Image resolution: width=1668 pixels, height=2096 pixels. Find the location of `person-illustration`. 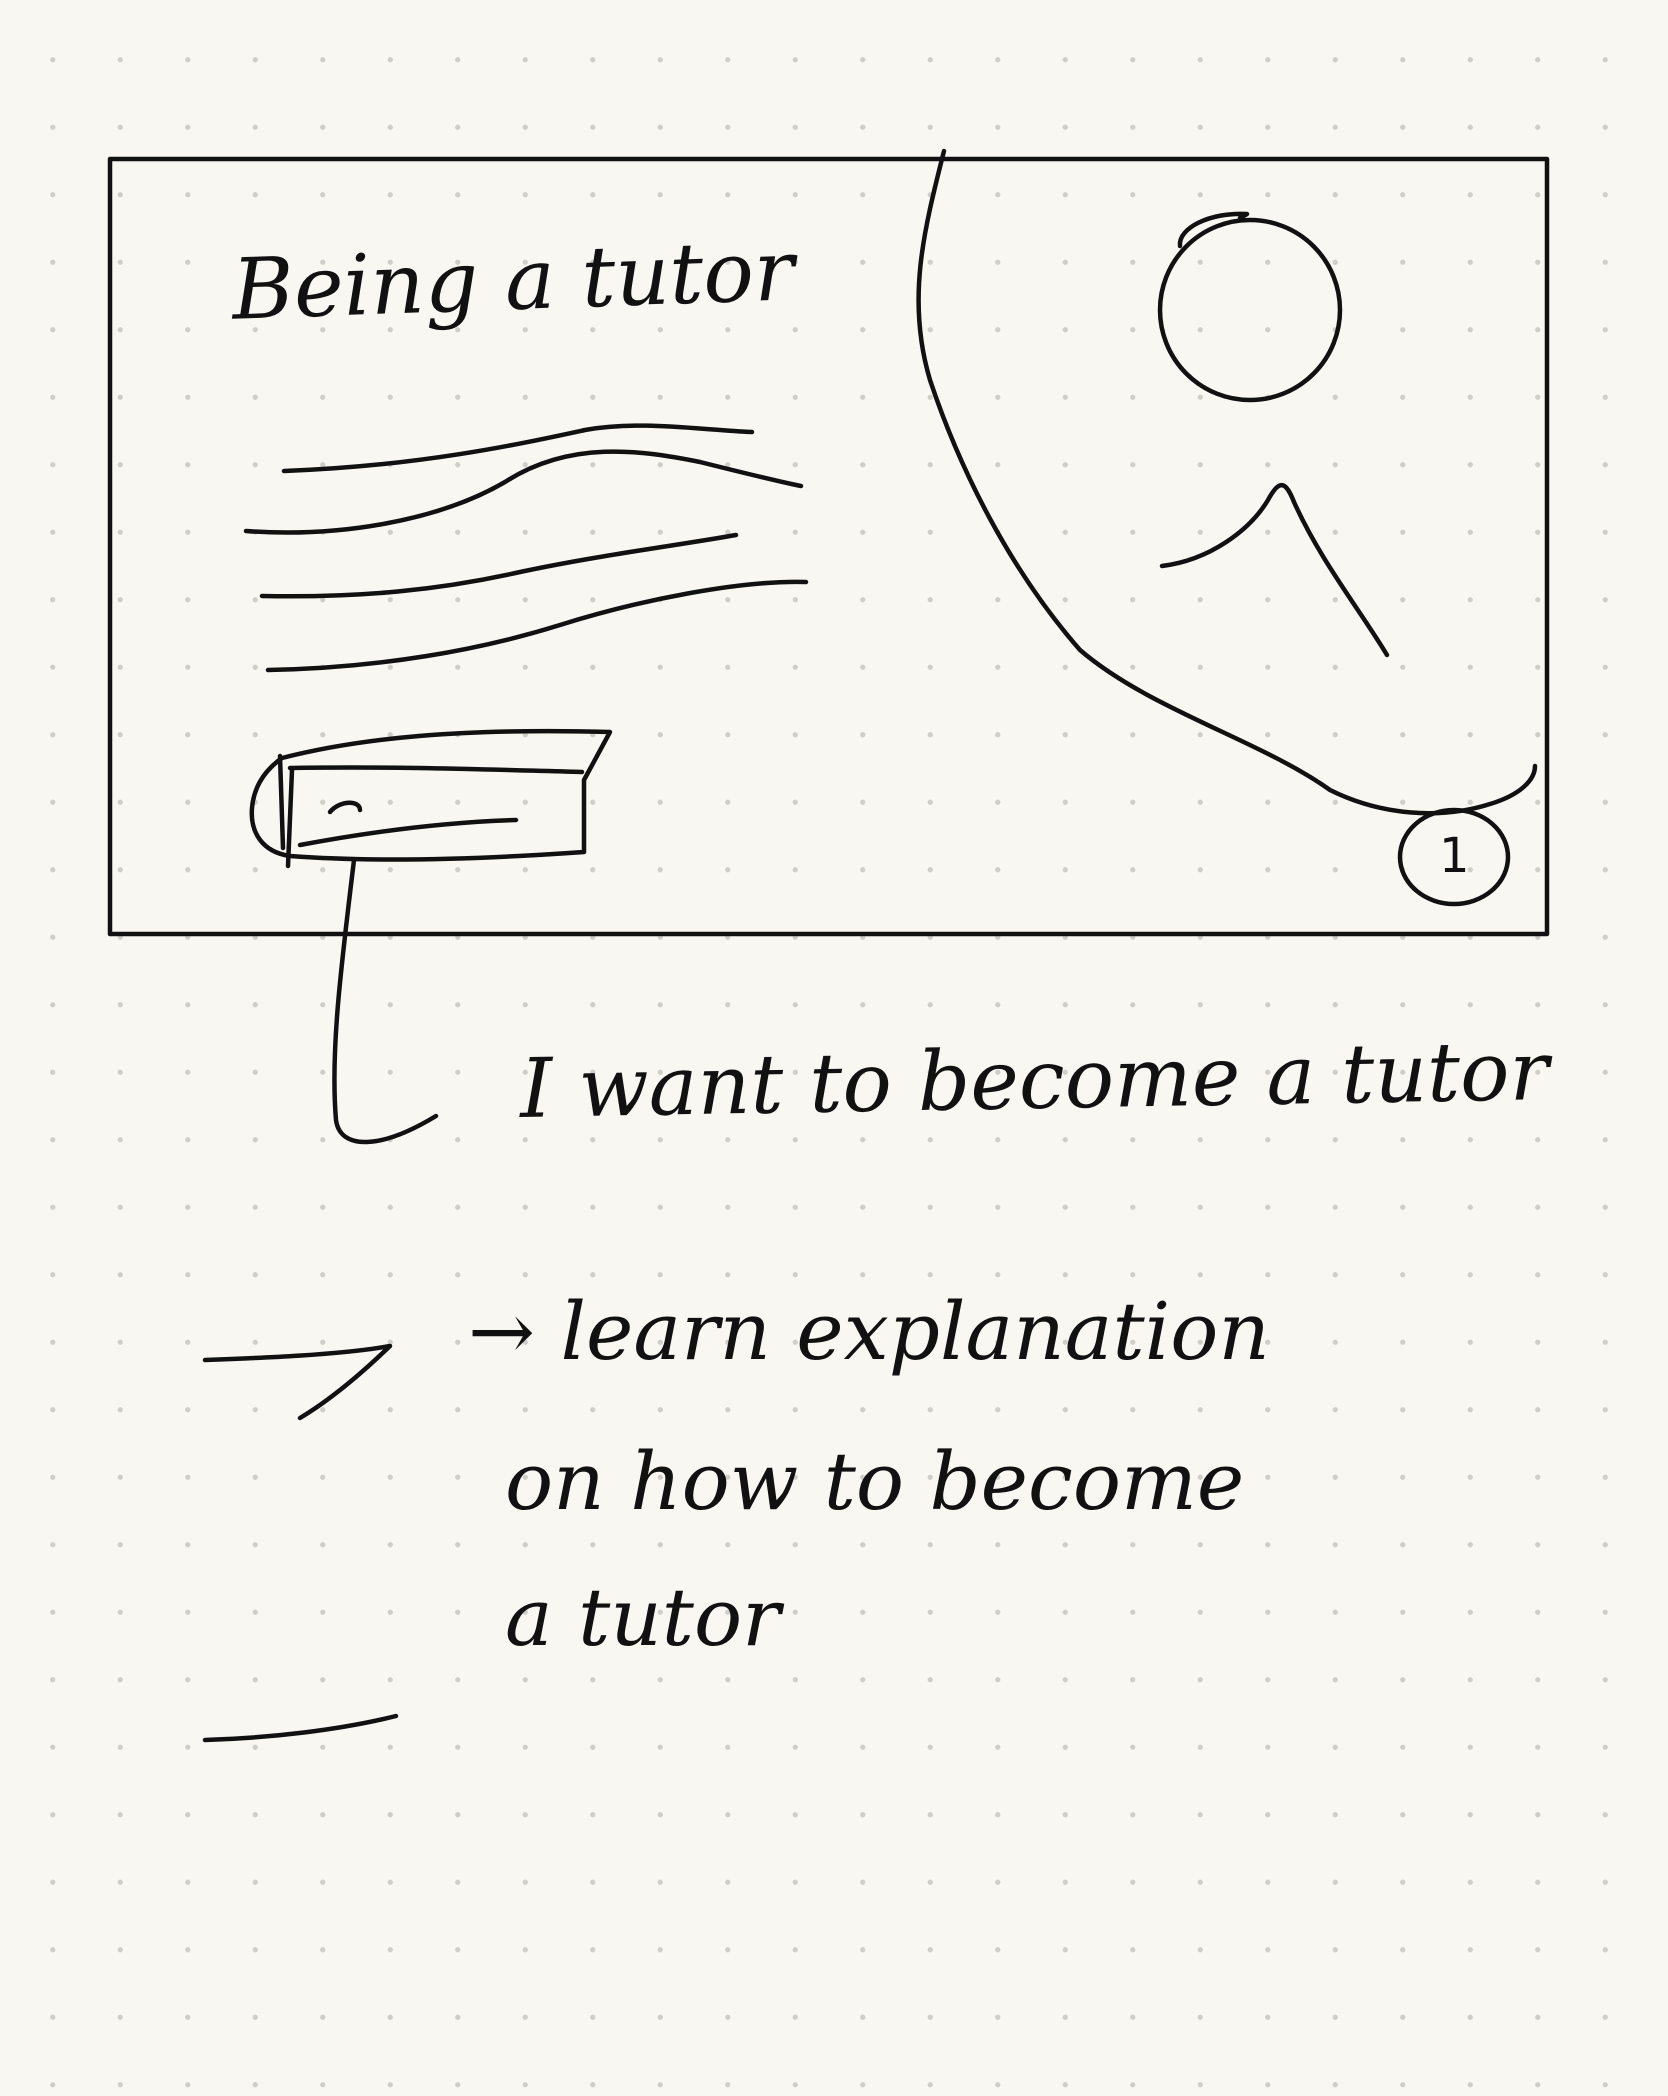

person-illustration is located at coordinates (1273, 434).